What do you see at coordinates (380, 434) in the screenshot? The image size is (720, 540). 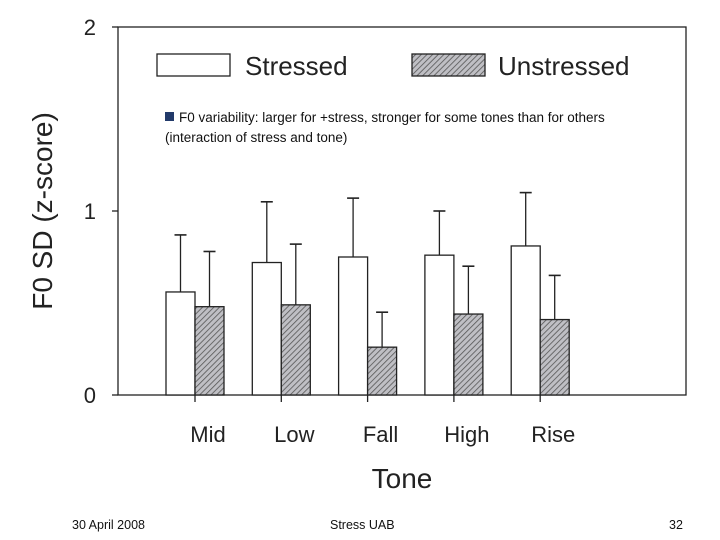 I see `x-tick-label: Fall` at bounding box center [380, 434].